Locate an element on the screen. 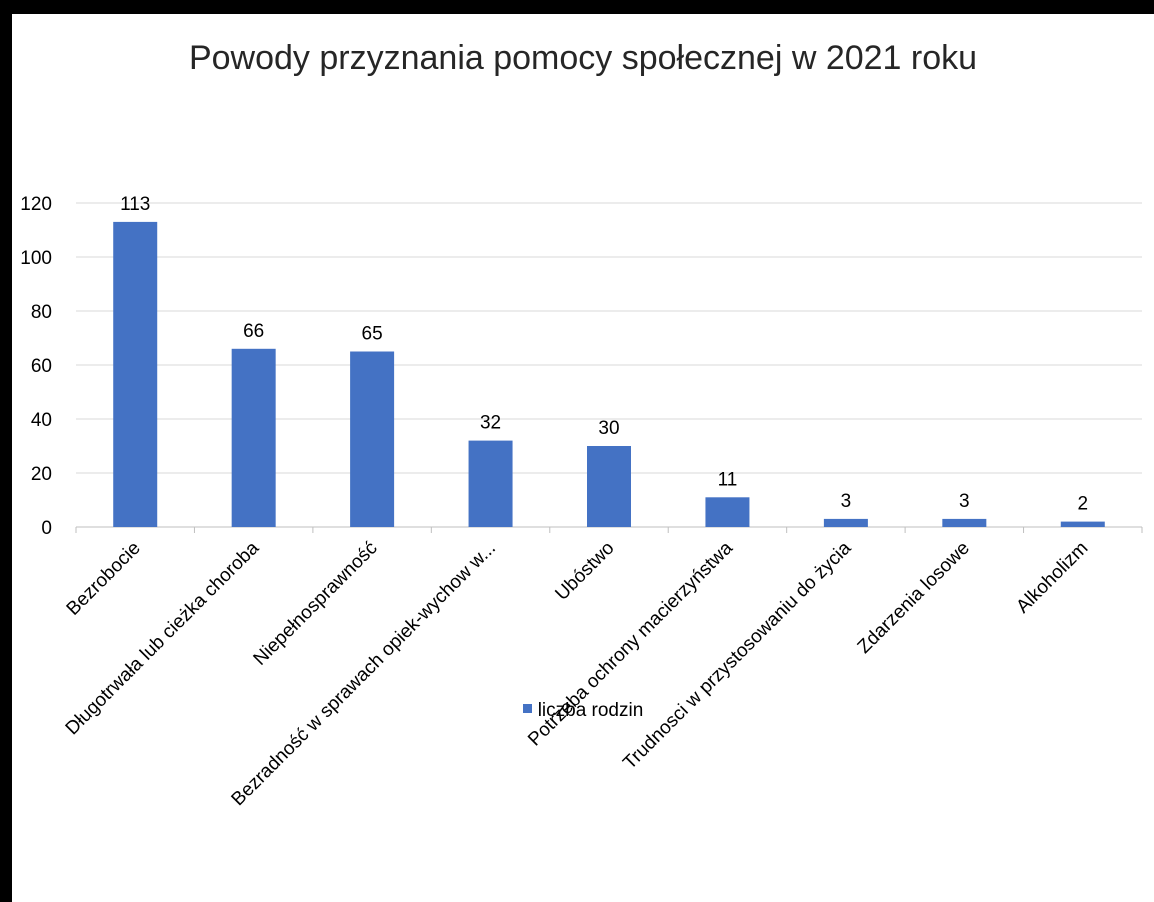 Image resolution: width=1154 pixels, height=902 pixels. data-label: 2 is located at coordinates (1082, 504).